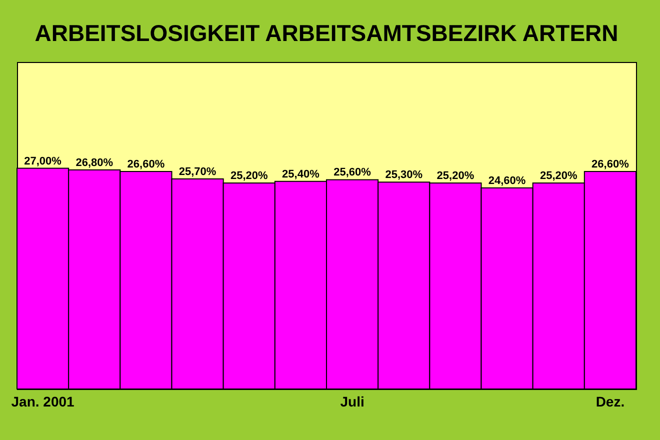  Describe the element at coordinates (507, 180) in the screenshot. I see `data-label: 24,60%` at that location.